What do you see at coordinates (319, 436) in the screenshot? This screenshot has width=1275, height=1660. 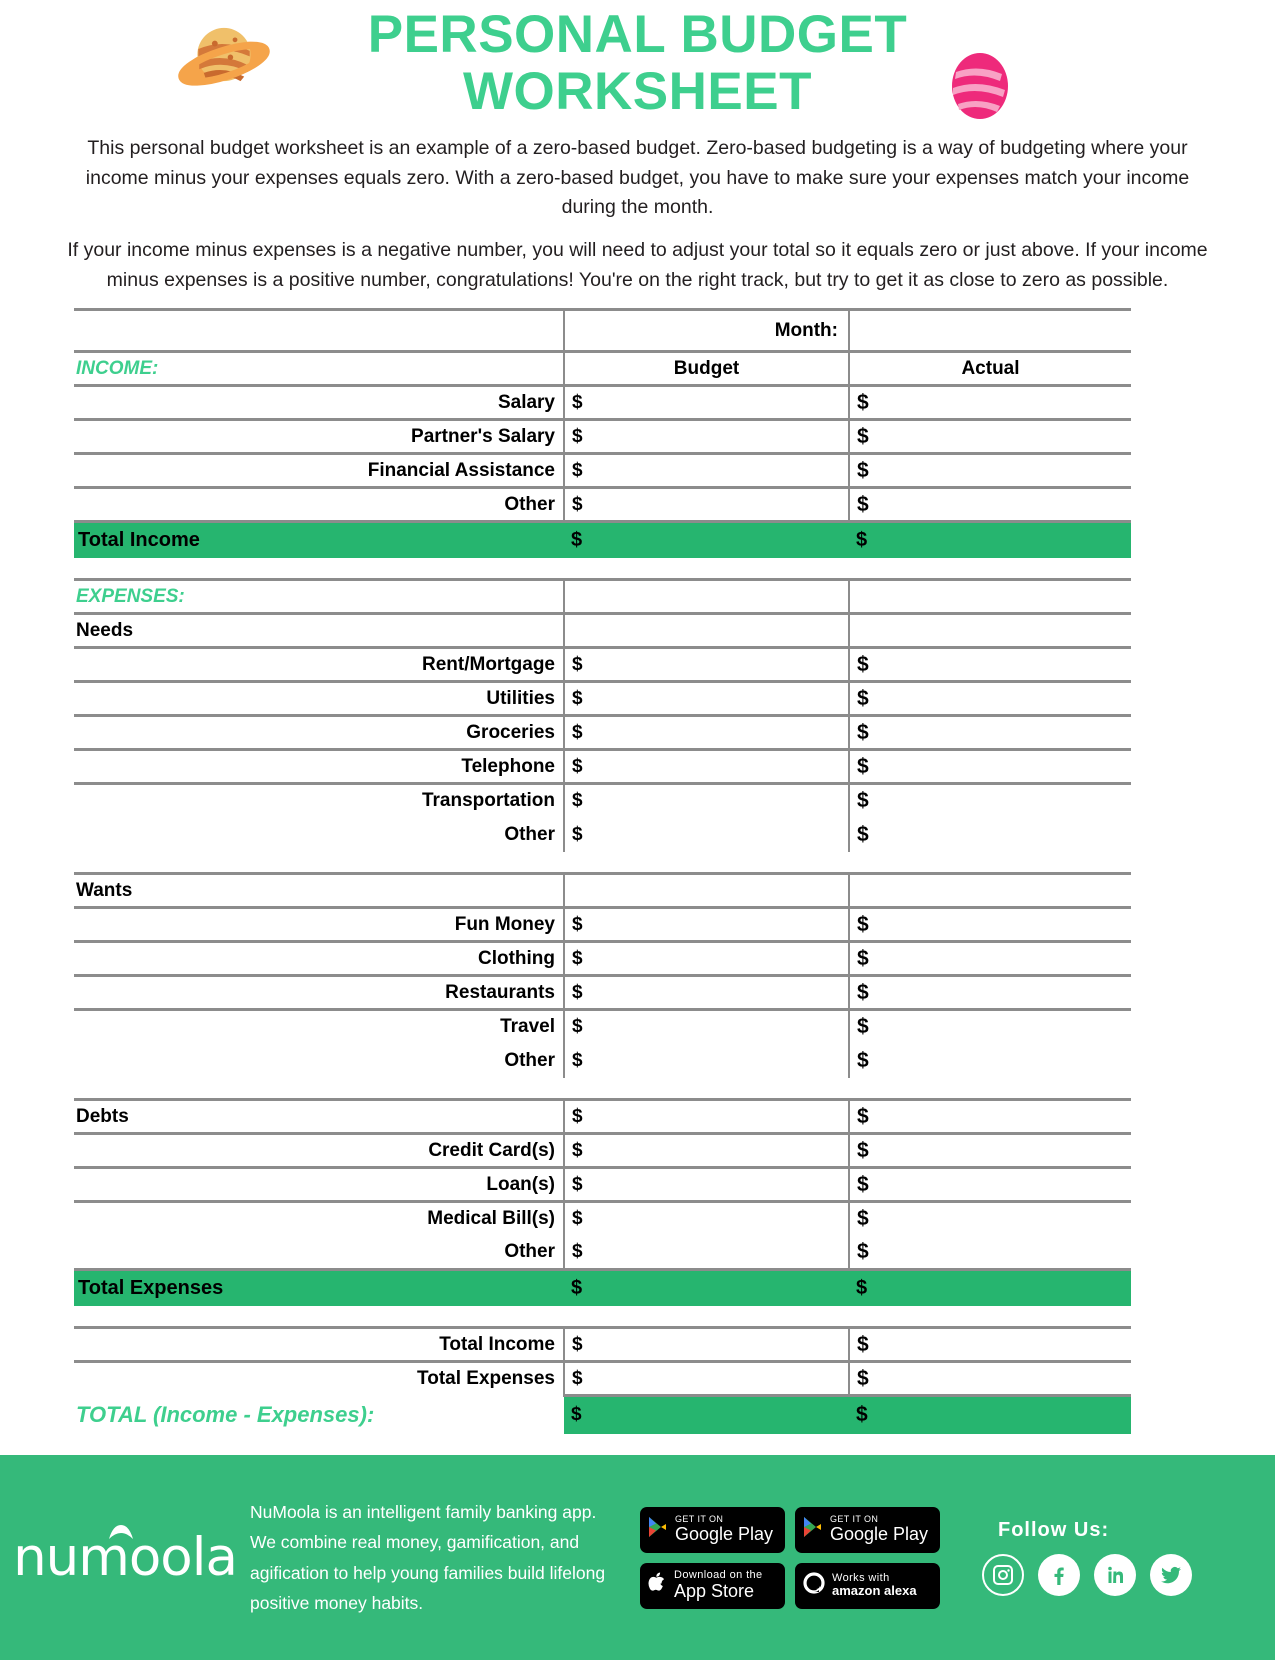 I see `row-label-partners-salary: Partner's Salary` at bounding box center [319, 436].